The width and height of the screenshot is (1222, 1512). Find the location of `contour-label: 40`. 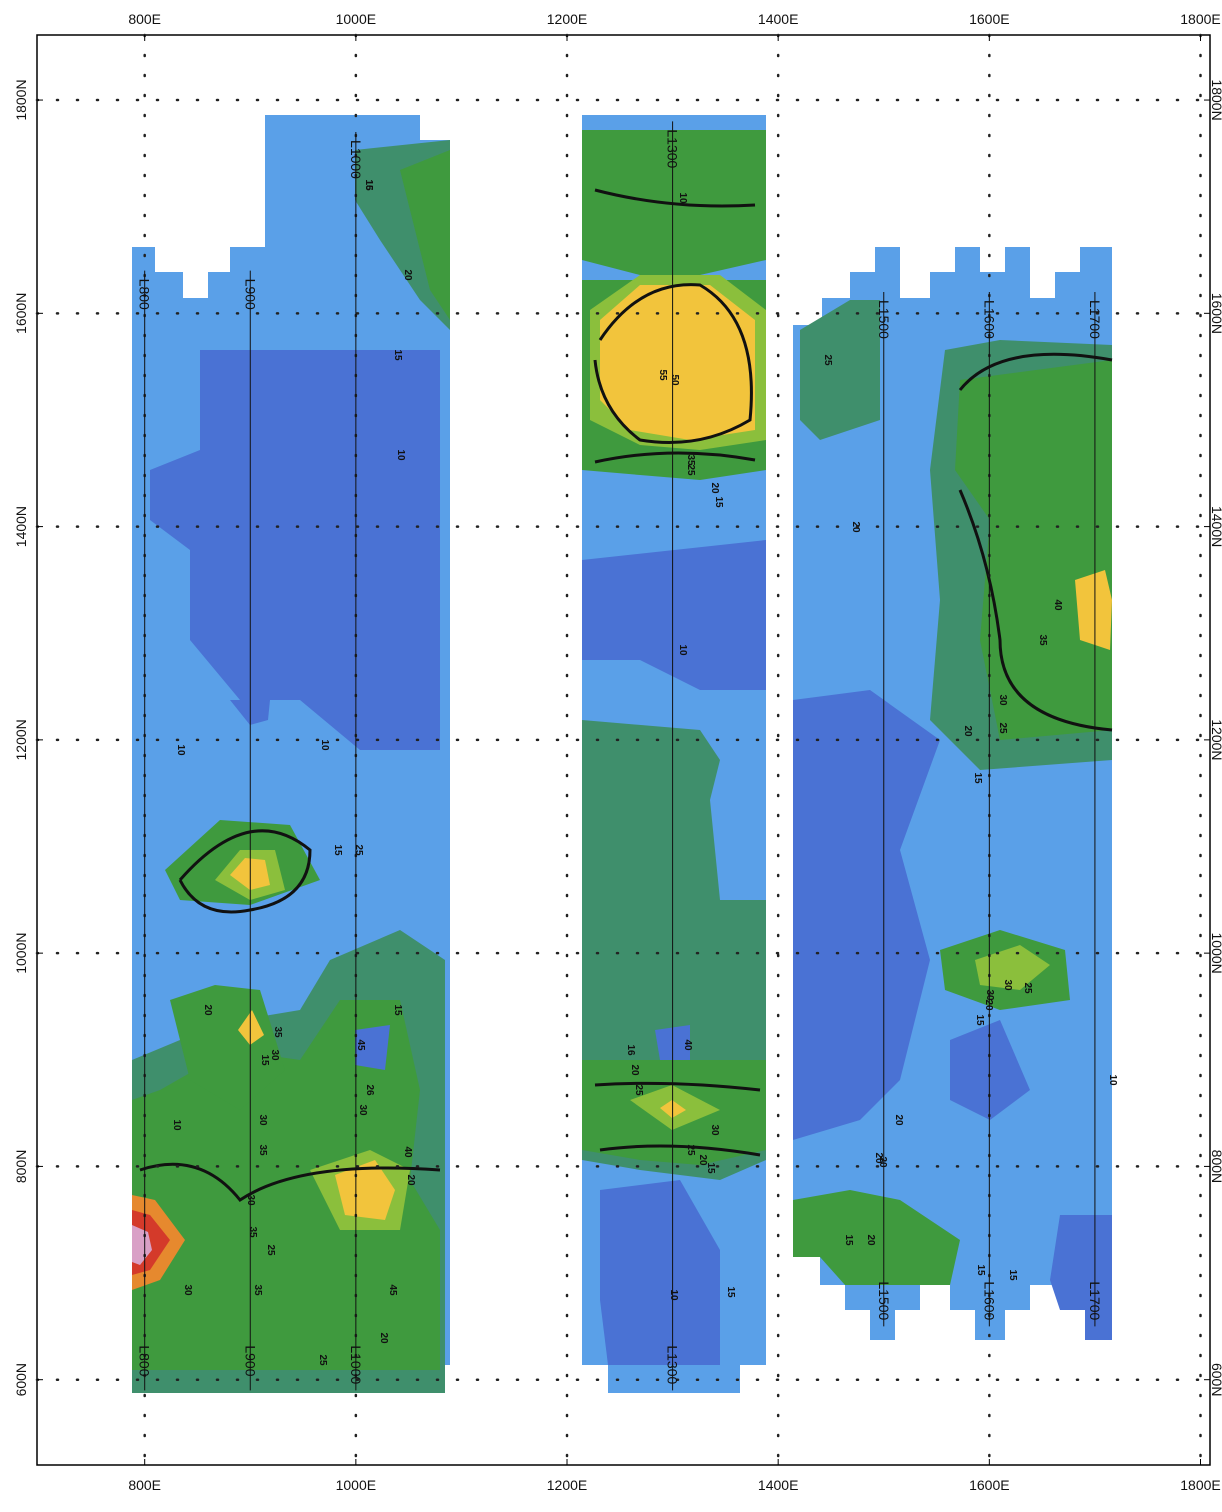

contour-label: 40 is located at coordinates (407, 1152).